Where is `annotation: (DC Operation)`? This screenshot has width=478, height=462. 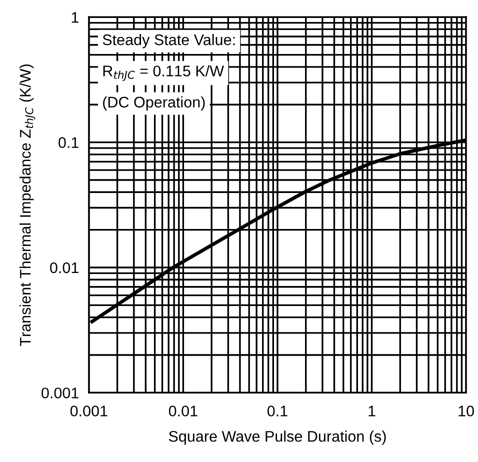 annotation: (DC Operation) is located at coordinates (154, 103).